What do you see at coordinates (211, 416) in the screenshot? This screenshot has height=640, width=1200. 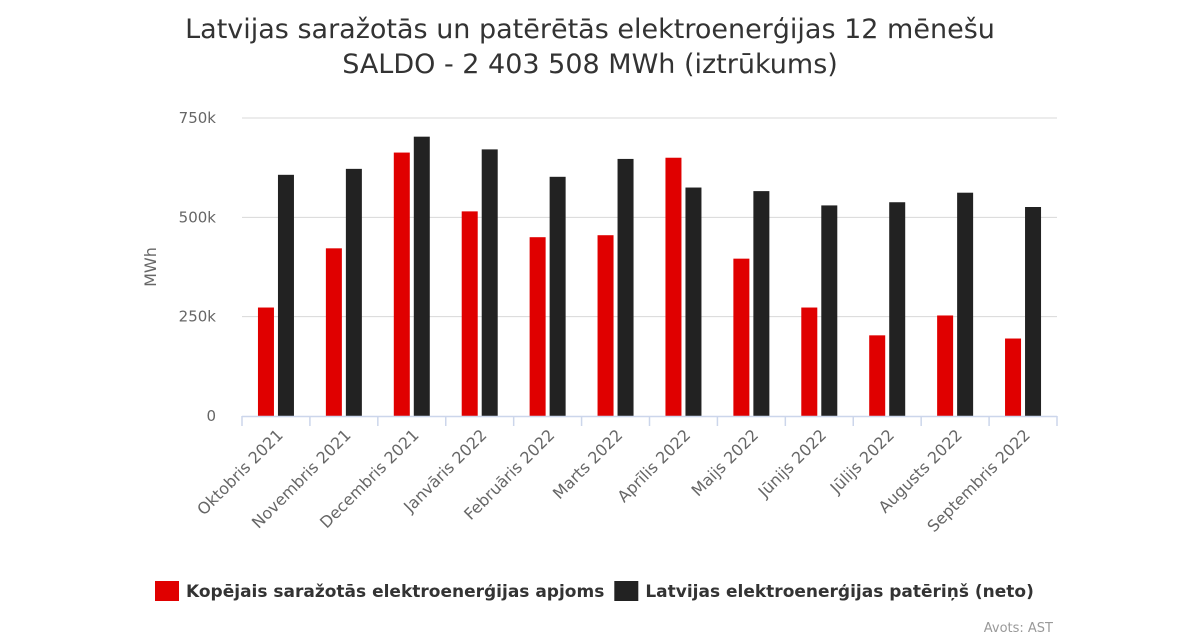 I see `y-tick-label: 0` at bounding box center [211, 416].